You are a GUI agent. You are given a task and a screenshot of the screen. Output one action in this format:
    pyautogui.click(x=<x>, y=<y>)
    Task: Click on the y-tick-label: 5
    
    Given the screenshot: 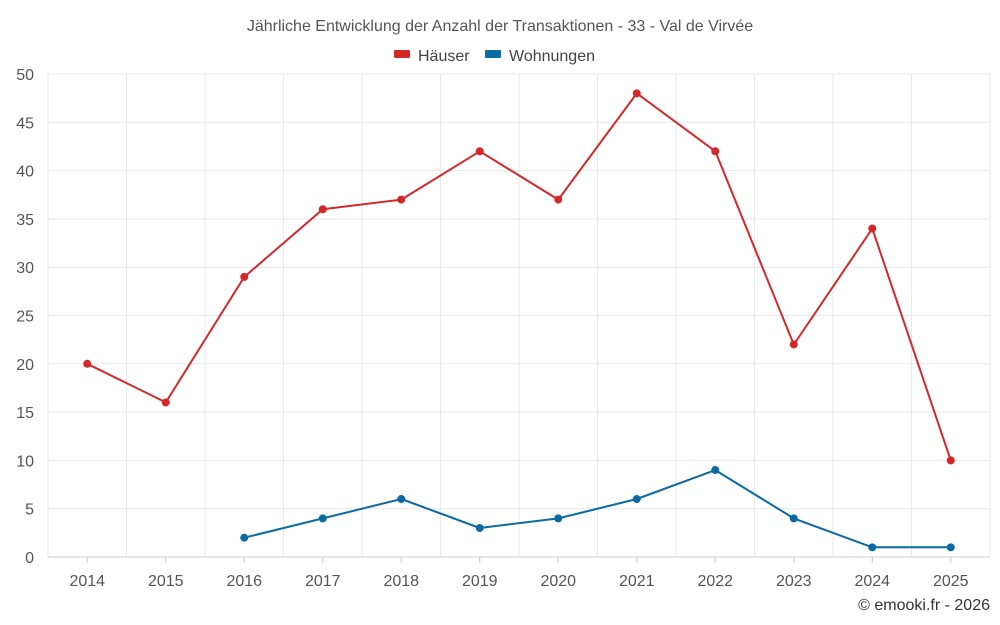 What is the action you would take?
    pyautogui.click(x=29, y=510)
    